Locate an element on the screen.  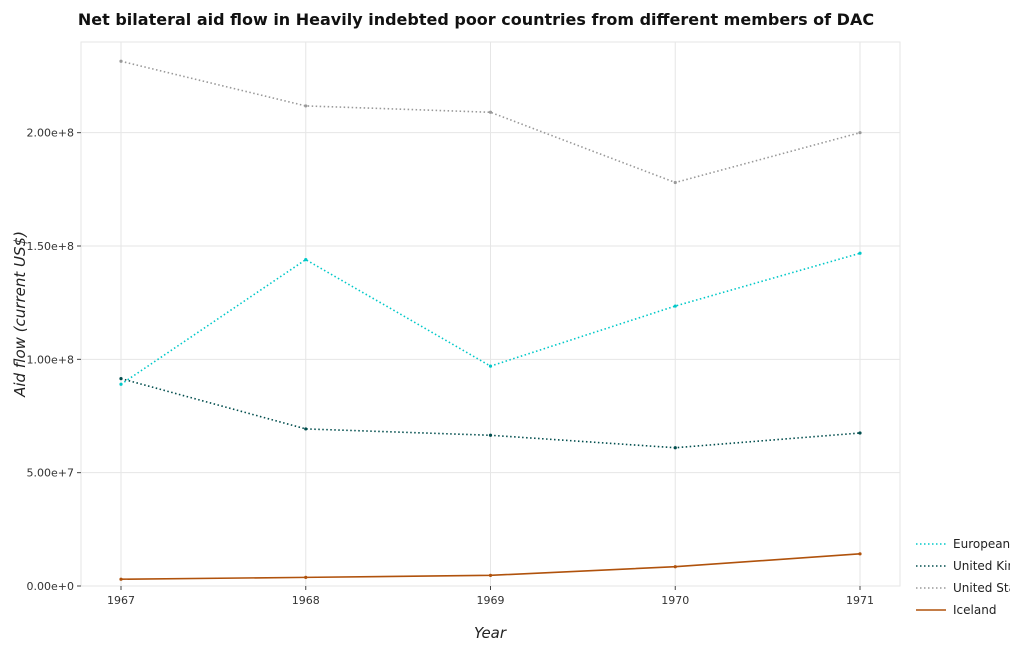
y-tick-label: 1.00e+8 is located at coordinates (50, 359).